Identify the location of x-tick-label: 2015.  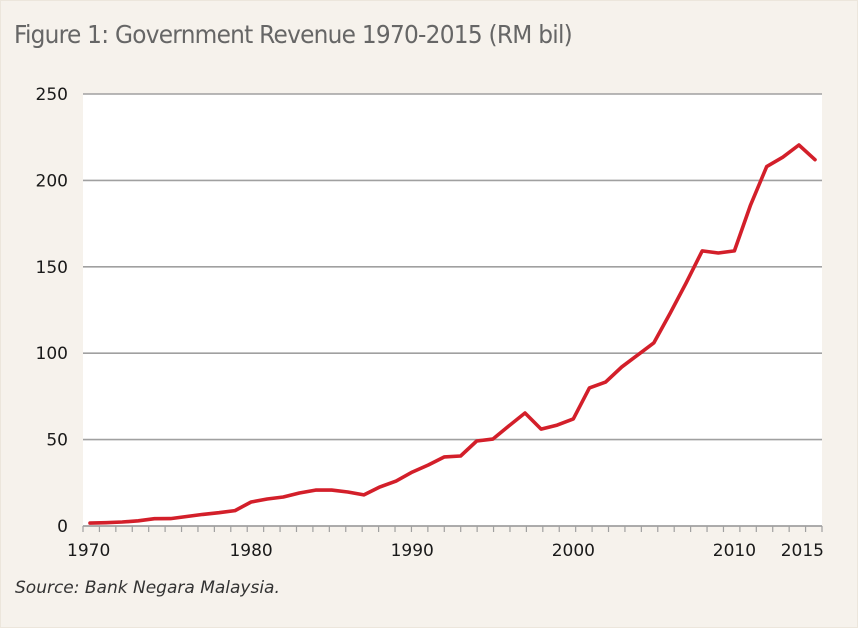
(802, 551).